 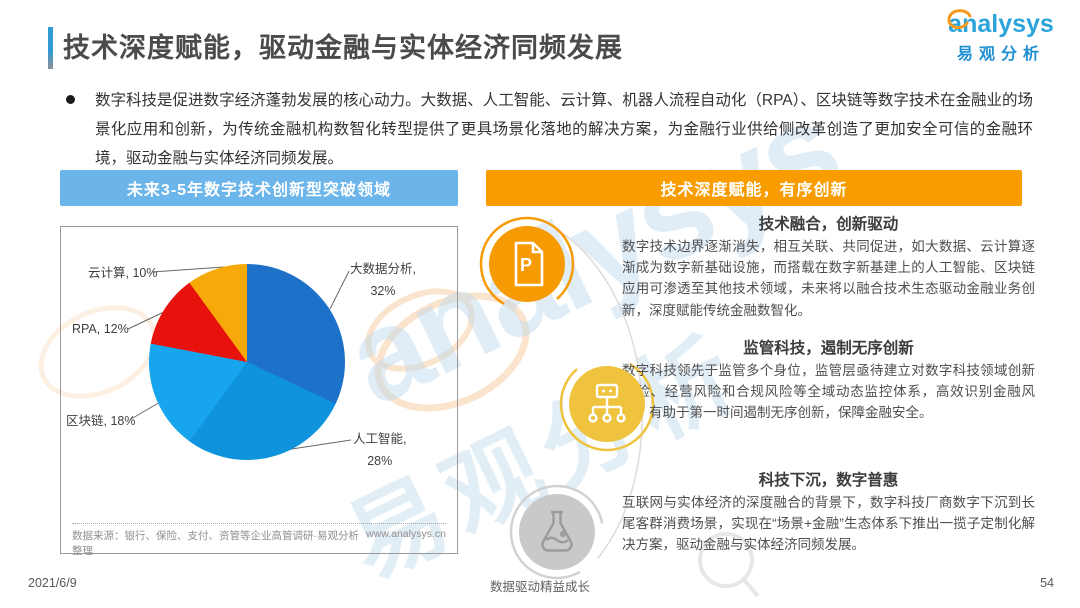 I want to click on pie-label-ai-value: 28%, so click(x=380, y=461).